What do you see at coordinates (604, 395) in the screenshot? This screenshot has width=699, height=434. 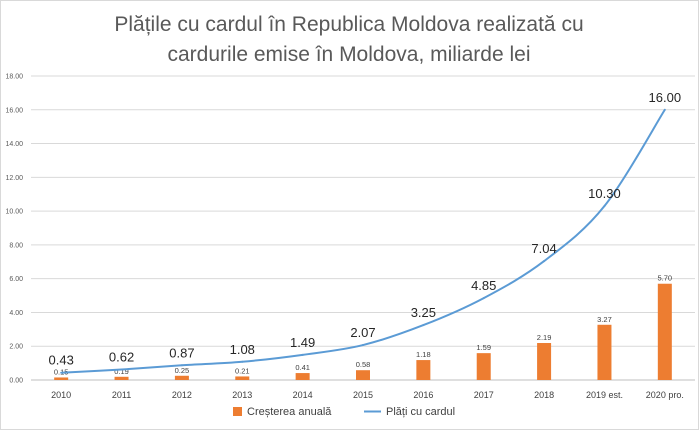 I see `x-tick-label: 2019 est.` at bounding box center [604, 395].